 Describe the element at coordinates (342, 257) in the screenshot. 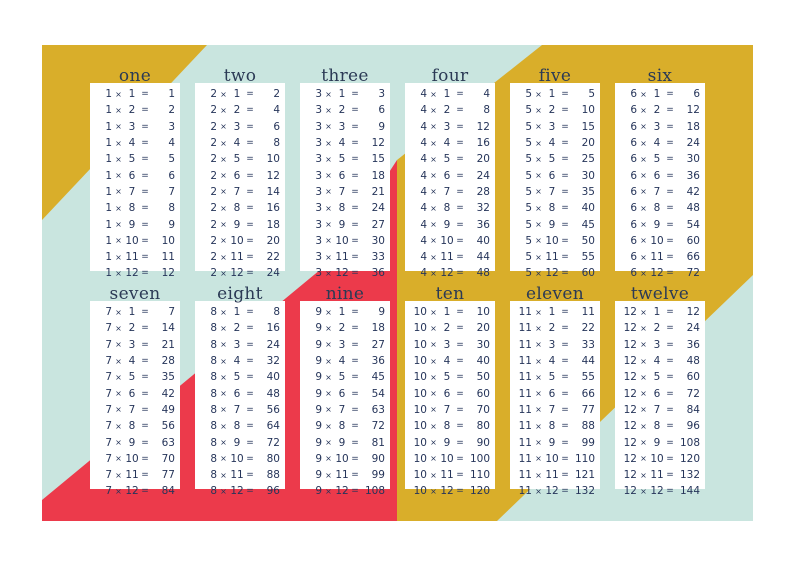

I see `multiplier: 11` at that location.